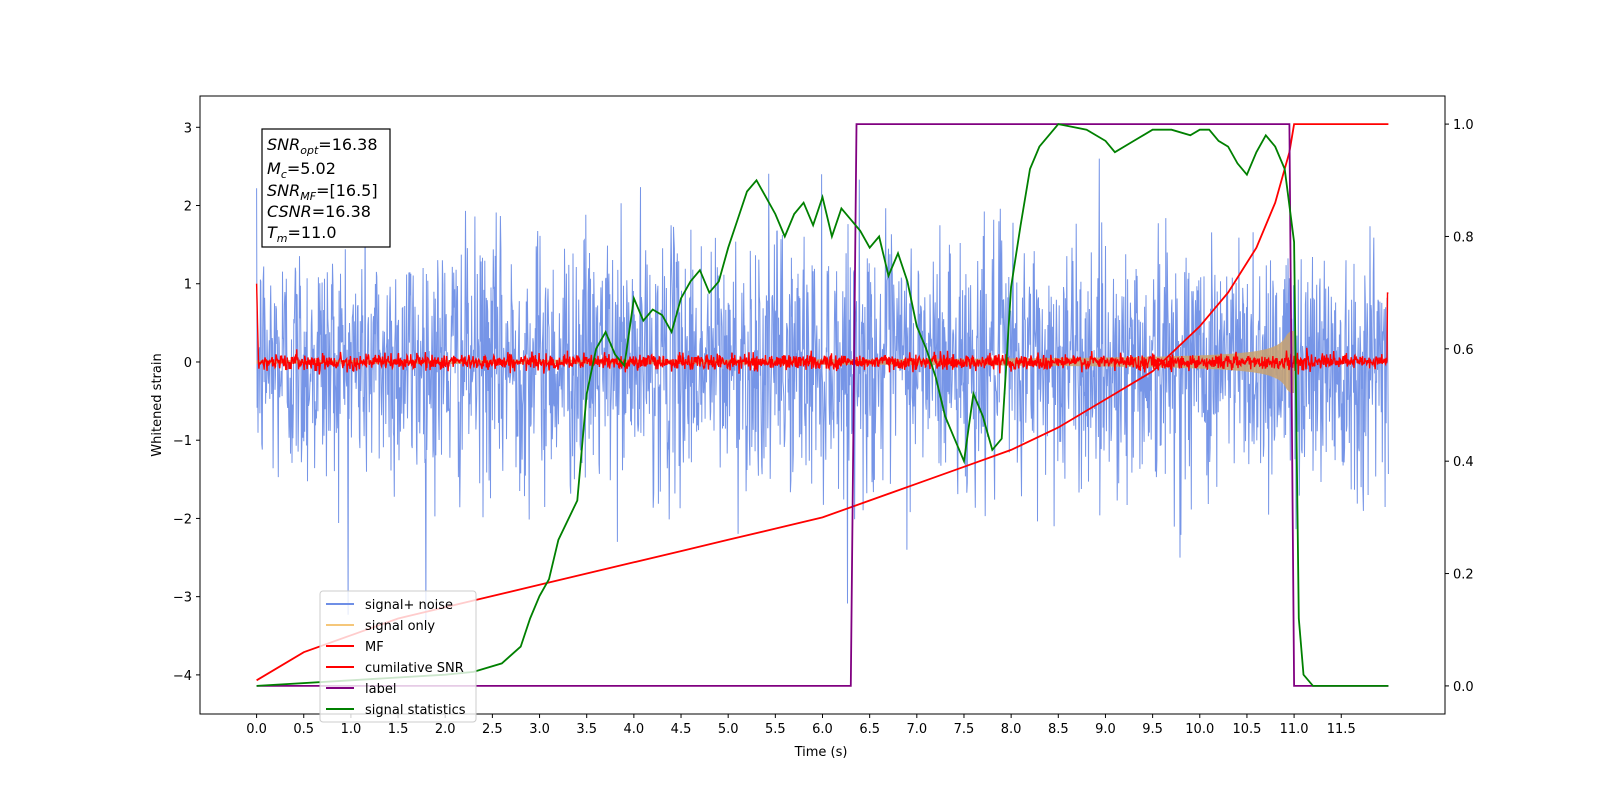  Describe the element at coordinates (351, 729) in the screenshot. I see `x-tick-label: 1.0` at that location.